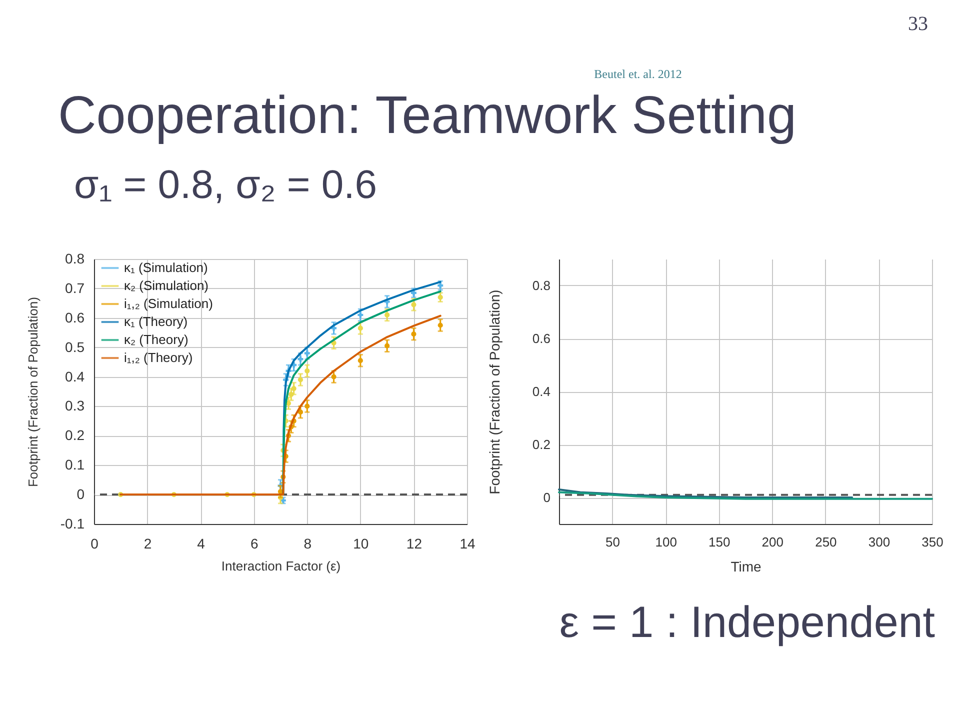 The image size is (960, 720). Describe the element at coordinates (918, 24) in the screenshot. I see `text: 33` at that location.